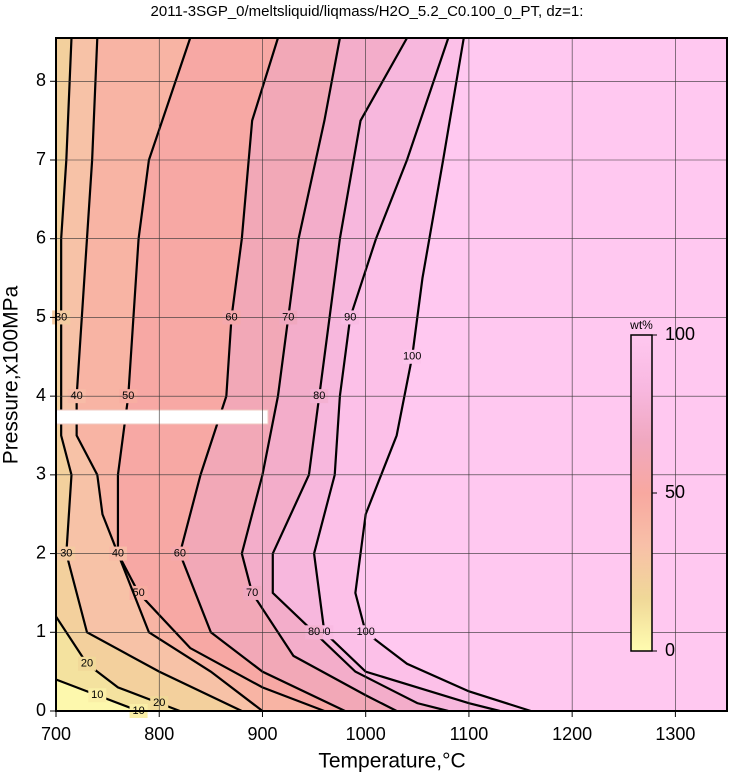 The height and width of the screenshot is (776, 734). What do you see at coordinates (41, 631) in the screenshot?
I see `y-tick-label: 1` at bounding box center [41, 631].